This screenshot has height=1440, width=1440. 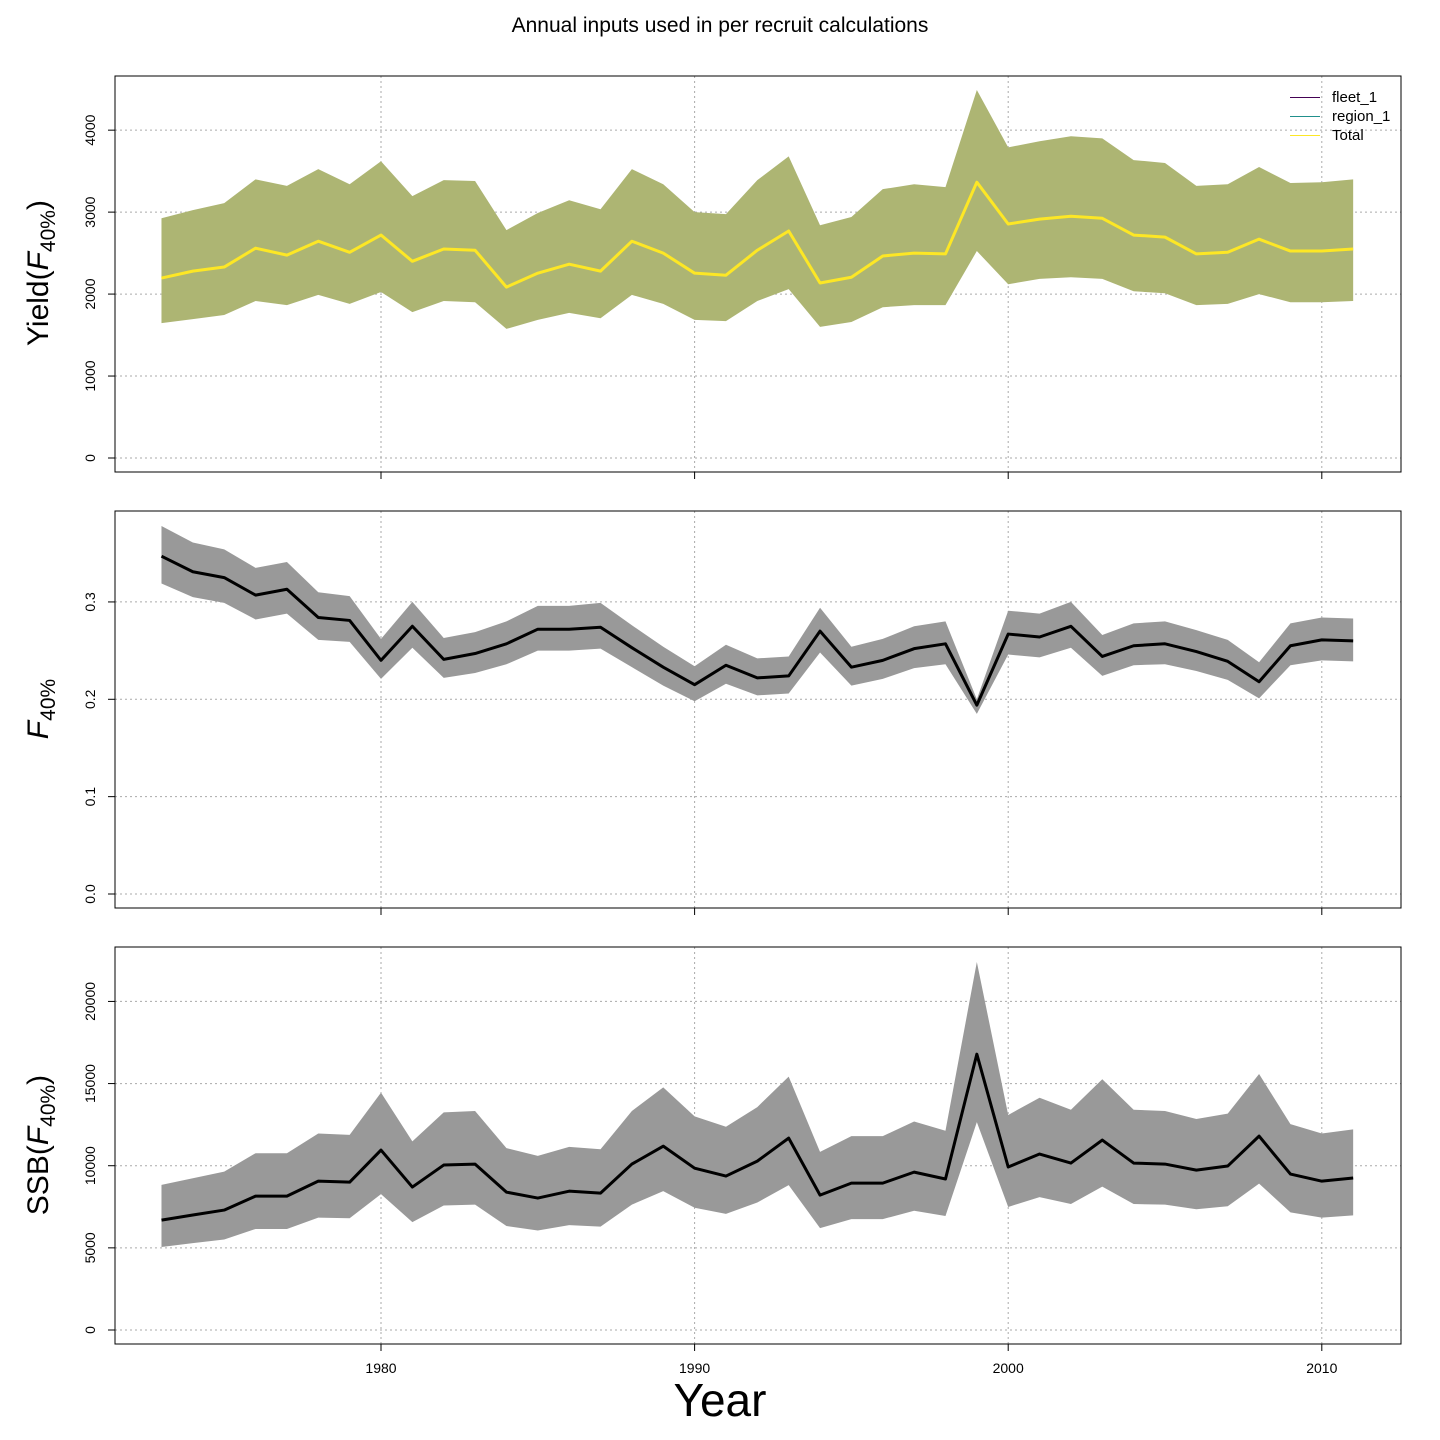 I want to click on y-tick-label: 10000, so click(x=90, y=1165).